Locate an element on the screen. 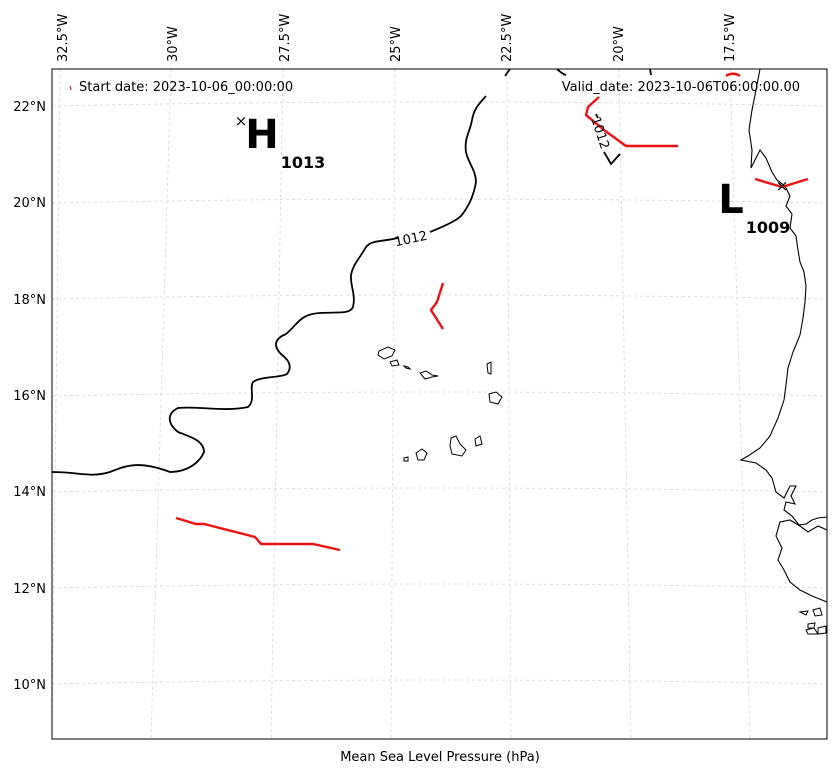 Image resolution: width=837 pixels, height=783 pixels. lon-label: 30°W is located at coordinates (173, 44).